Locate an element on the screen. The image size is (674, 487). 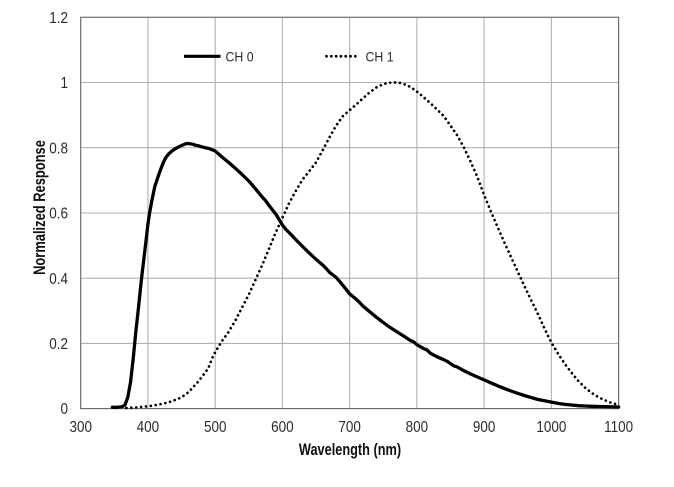
svg-text: 1100 is located at coordinates (618, 427).